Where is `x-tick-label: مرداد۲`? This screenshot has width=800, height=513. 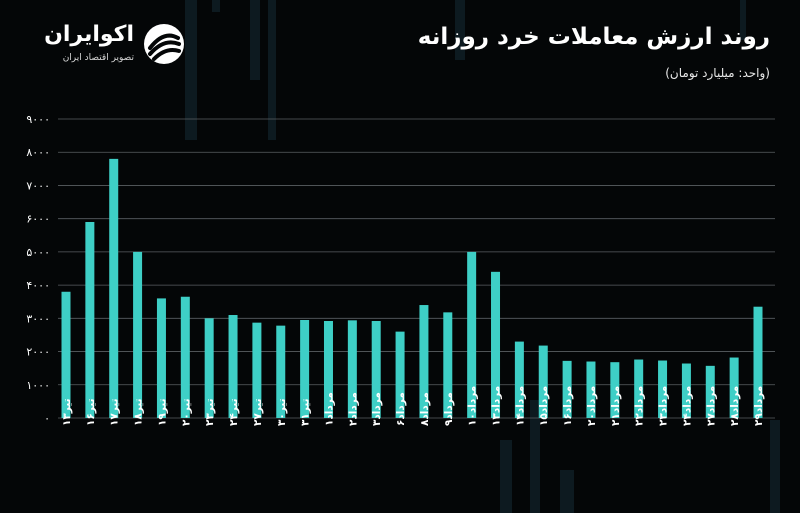 x-tick-label: مرداد۲ is located at coordinates (353, 409).